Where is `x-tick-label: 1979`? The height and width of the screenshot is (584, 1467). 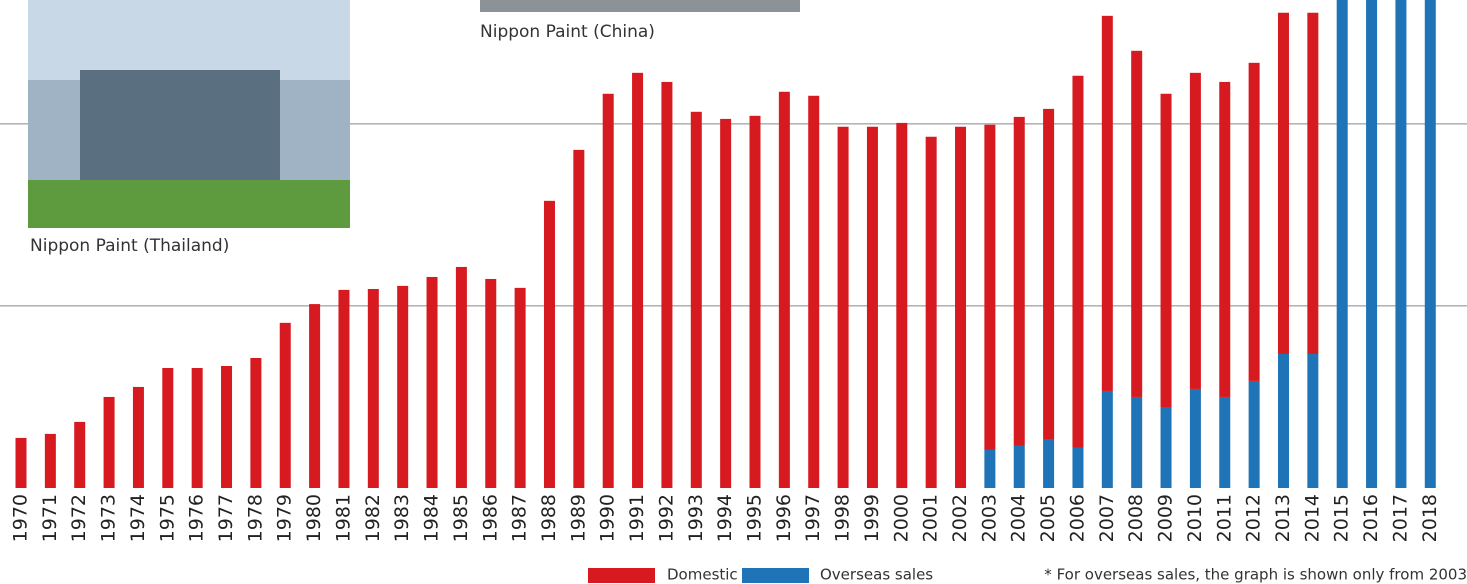
x-tick-label: 1979 is located at coordinates (285, 518).